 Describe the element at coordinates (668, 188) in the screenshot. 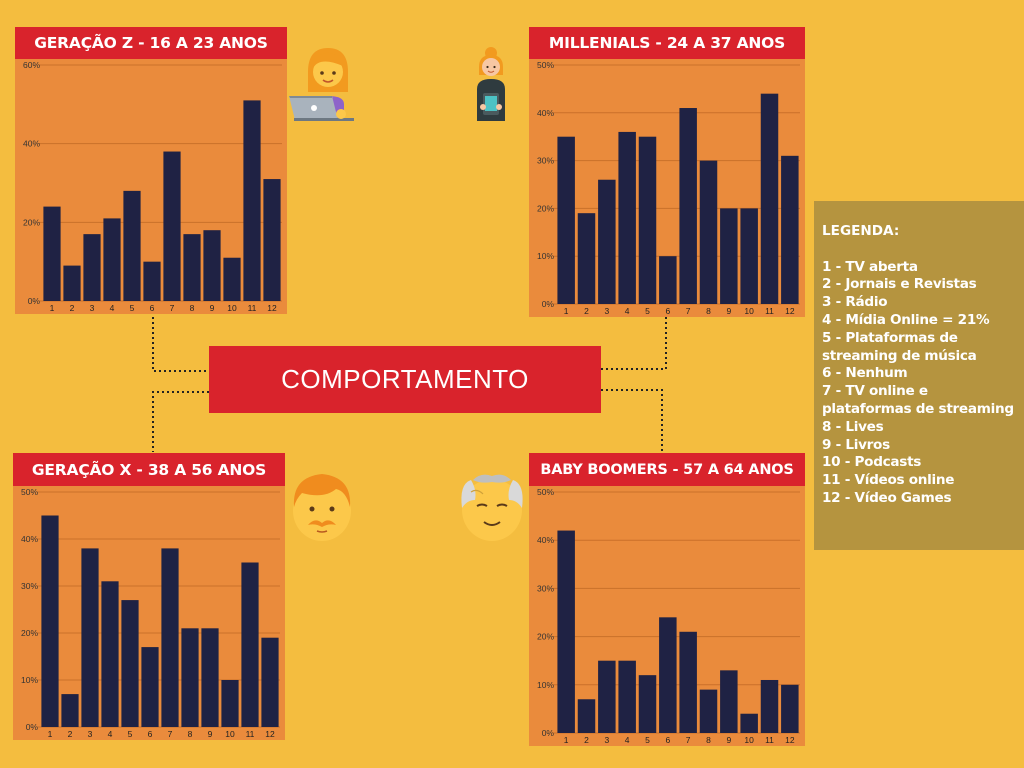

I see `chart-svg-millenials: 0%10%20%30%40%50%1 2 3 4 5 6 7 8 9 10 11 12` at that location.